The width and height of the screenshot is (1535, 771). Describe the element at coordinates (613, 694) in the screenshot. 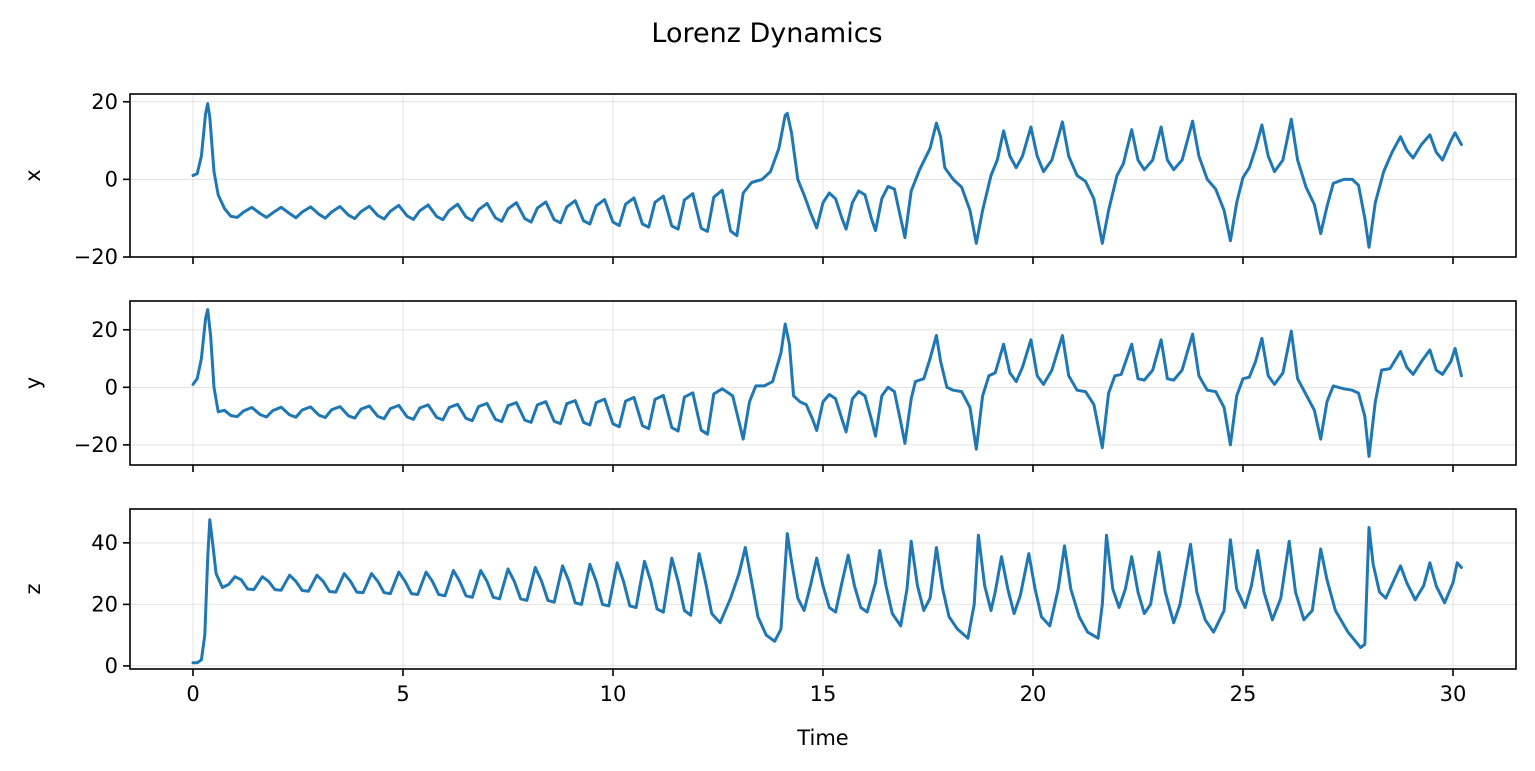

I see `x-tick-label: 10` at that location.